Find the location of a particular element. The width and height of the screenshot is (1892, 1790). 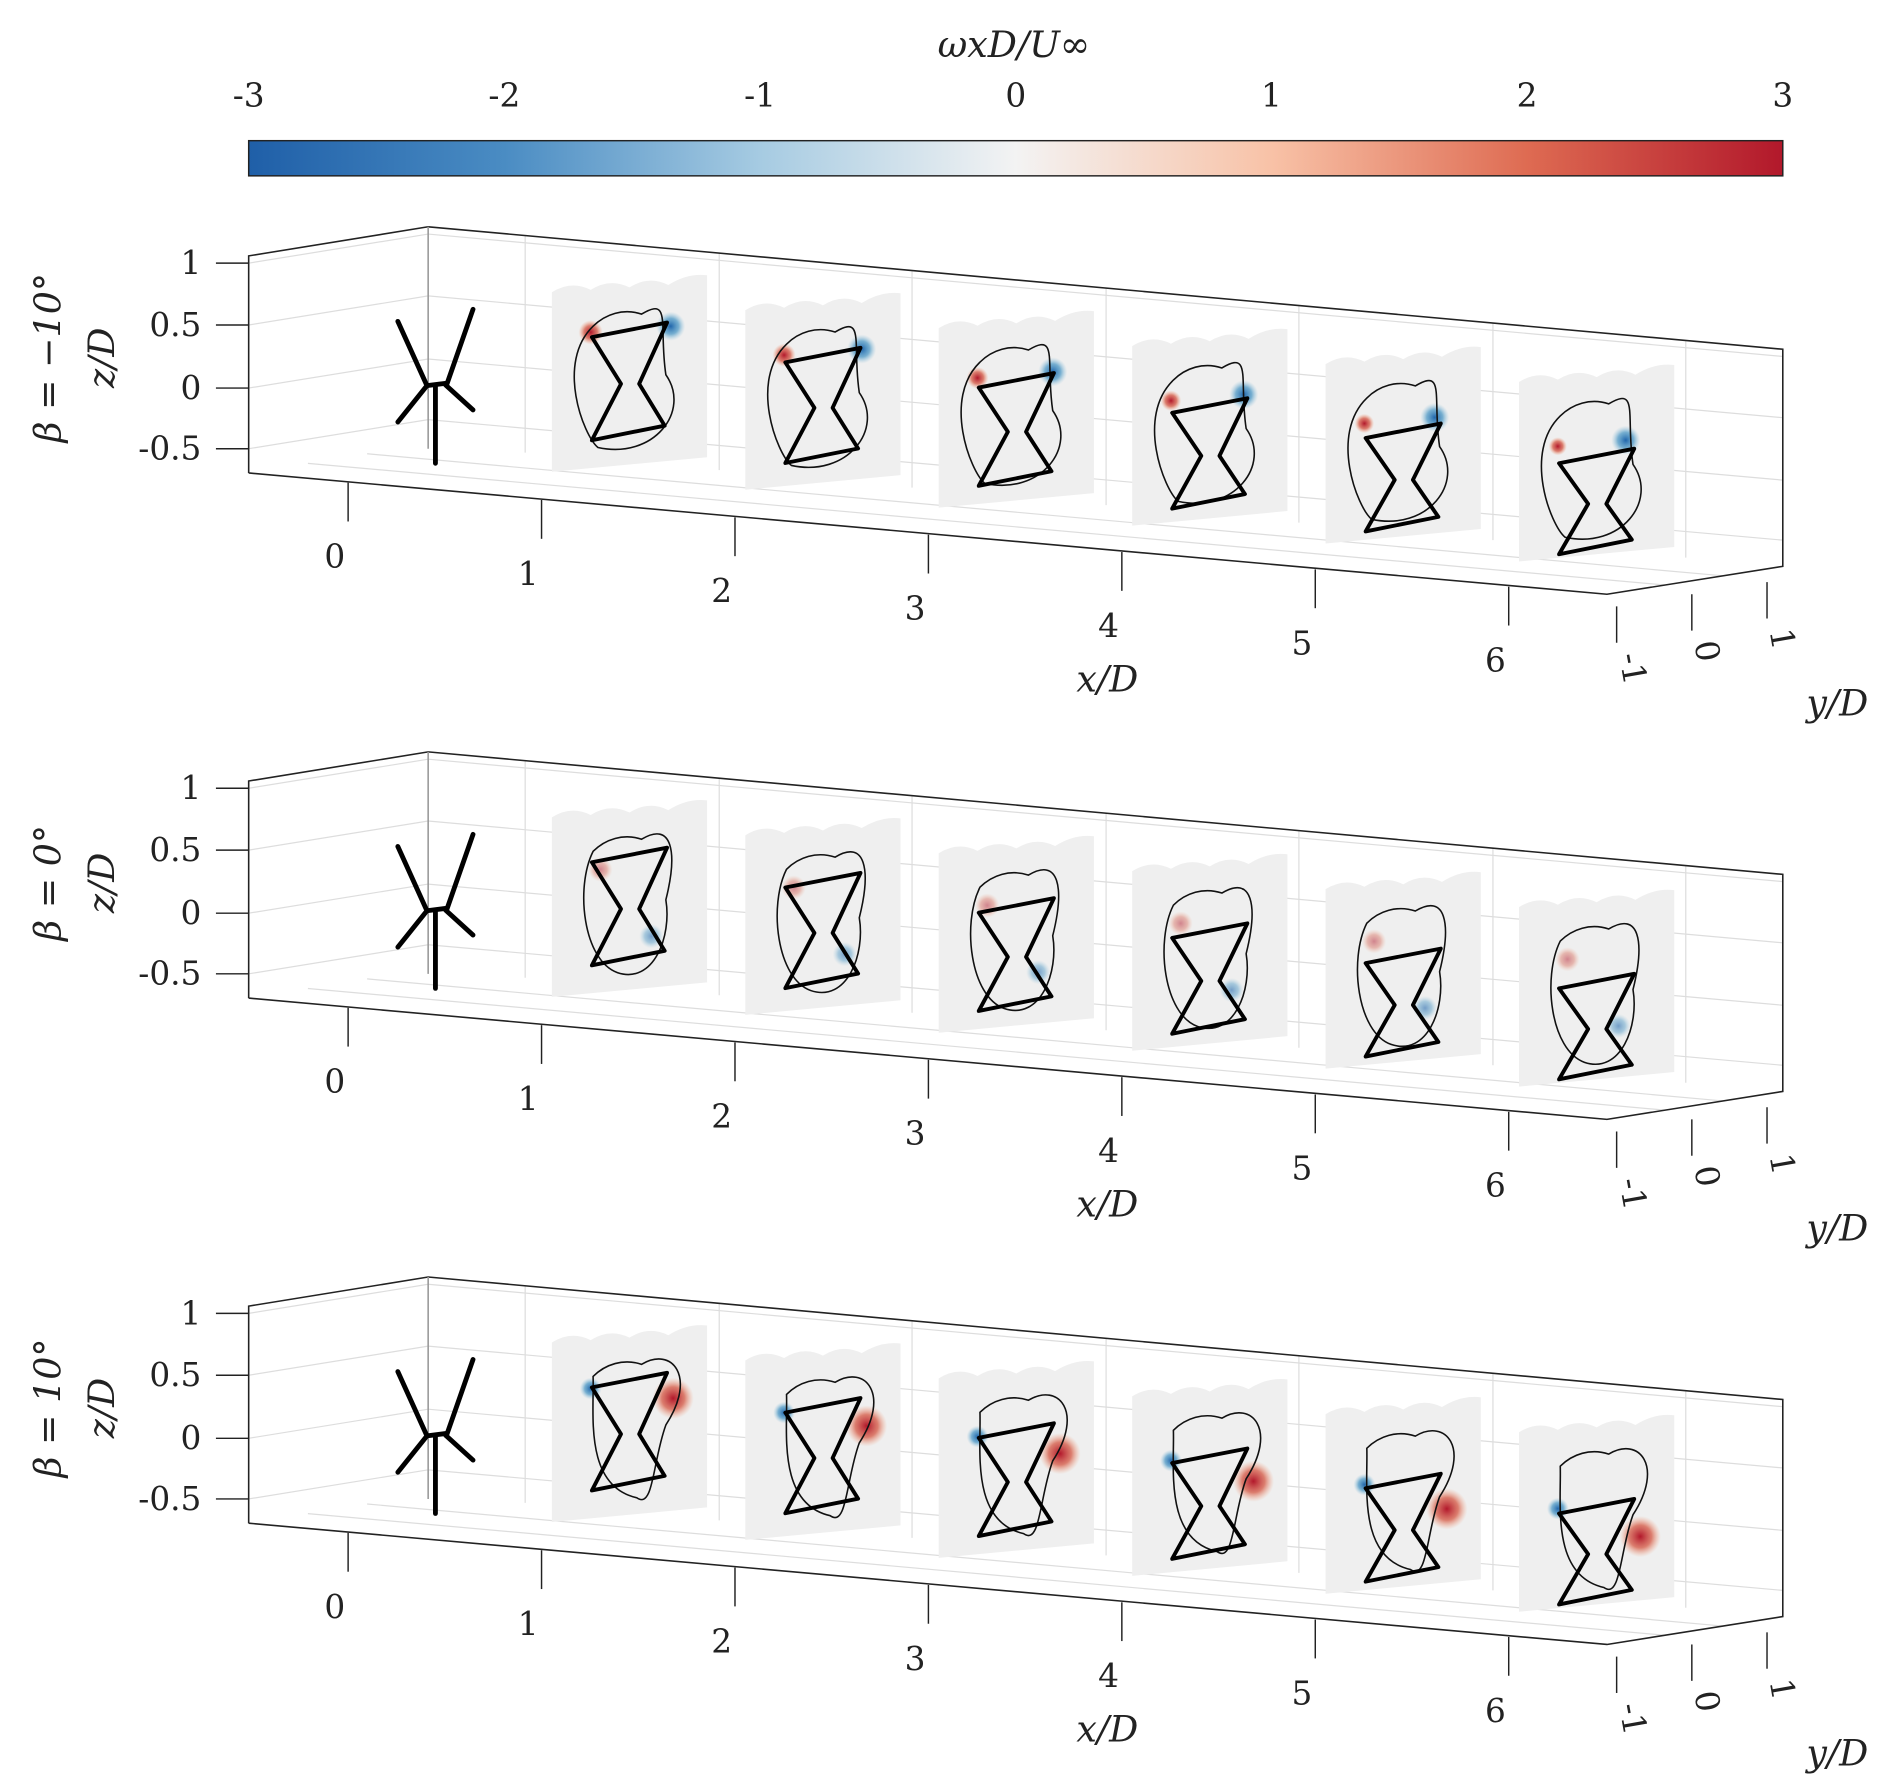

z-axis-label: z/D is located at coordinates (101, 358).